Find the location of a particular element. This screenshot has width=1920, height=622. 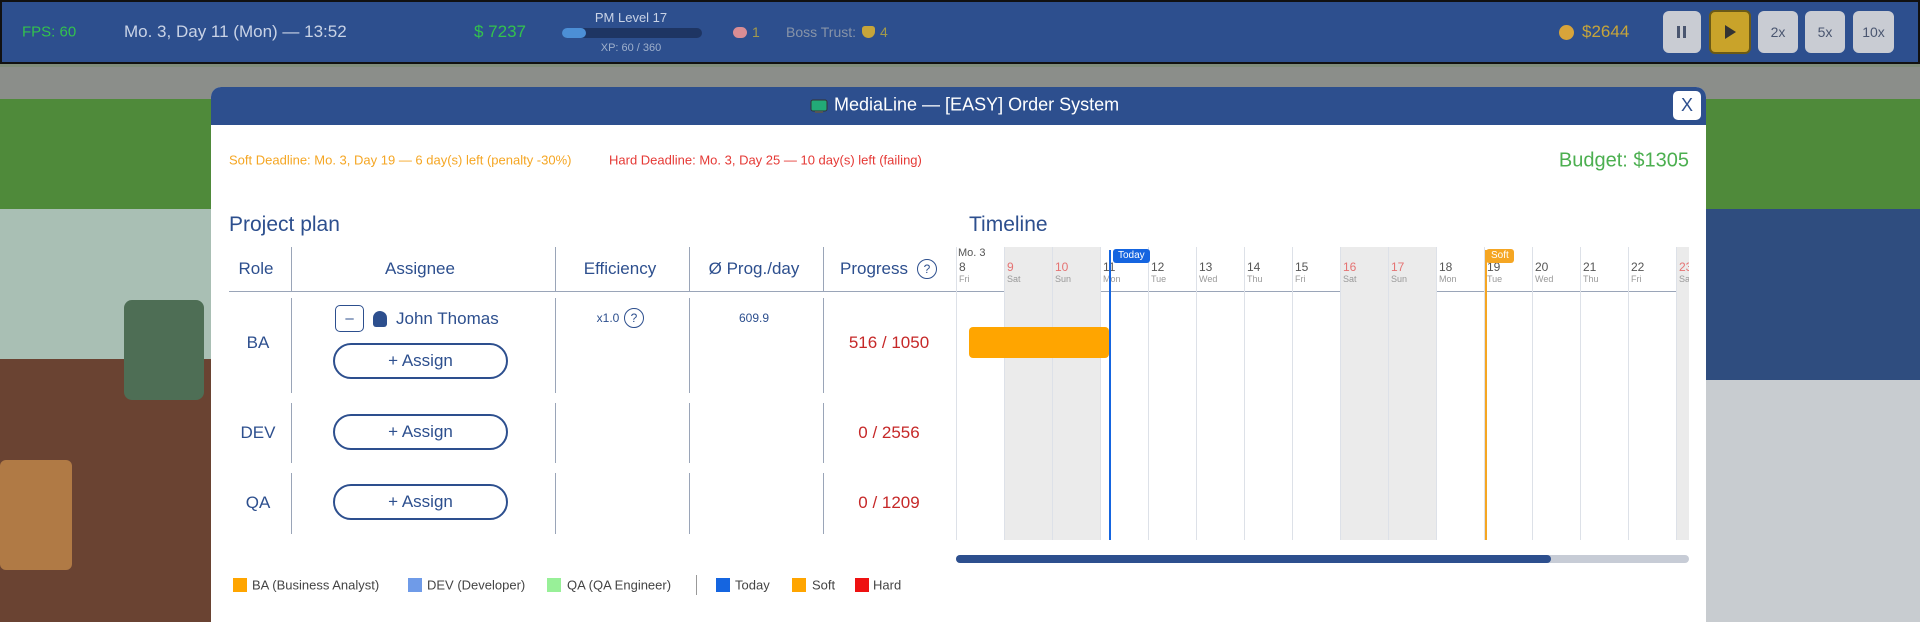

day-number: 19 is located at coordinates (1494, 267).